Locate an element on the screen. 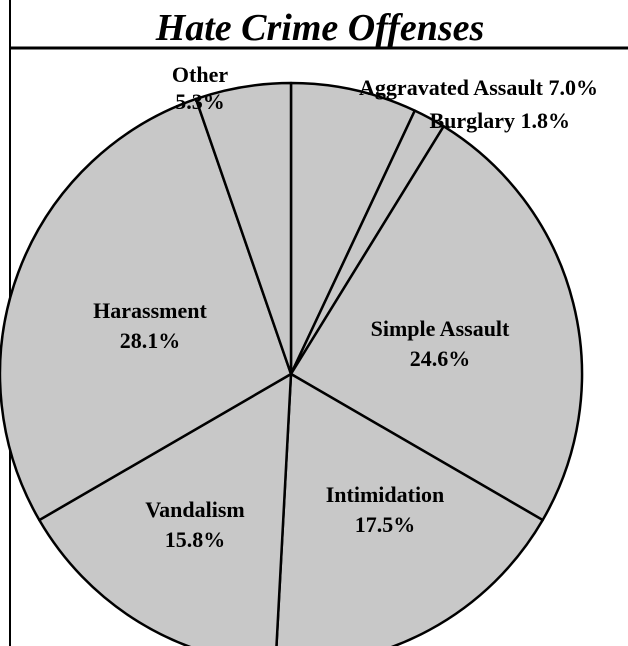 Image resolution: width=628 pixels, height=646 pixels. slice-label-other: Other is located at coordinates (200, 74).